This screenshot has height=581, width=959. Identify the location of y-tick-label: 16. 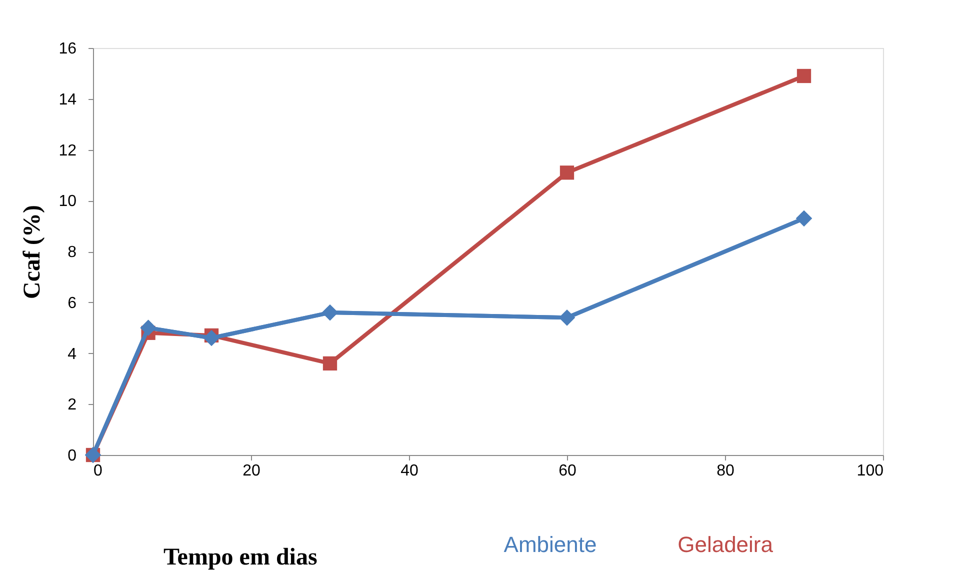
(67, 49).